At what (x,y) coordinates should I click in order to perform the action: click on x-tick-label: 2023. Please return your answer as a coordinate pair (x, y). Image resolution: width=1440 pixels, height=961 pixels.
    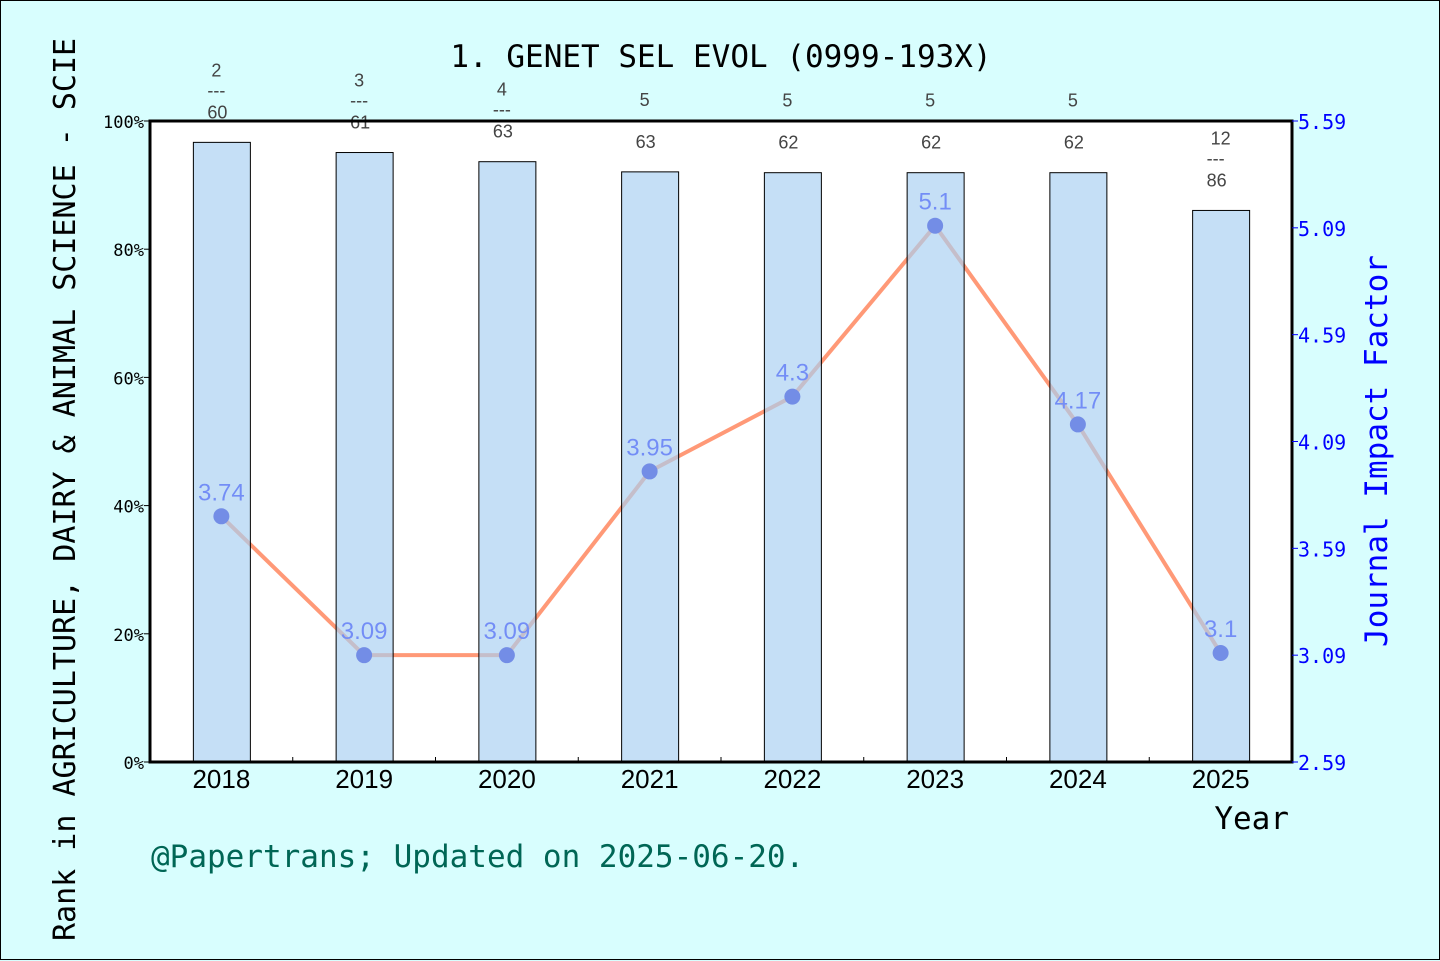
    Looking at the image, I should click on (935, 779).